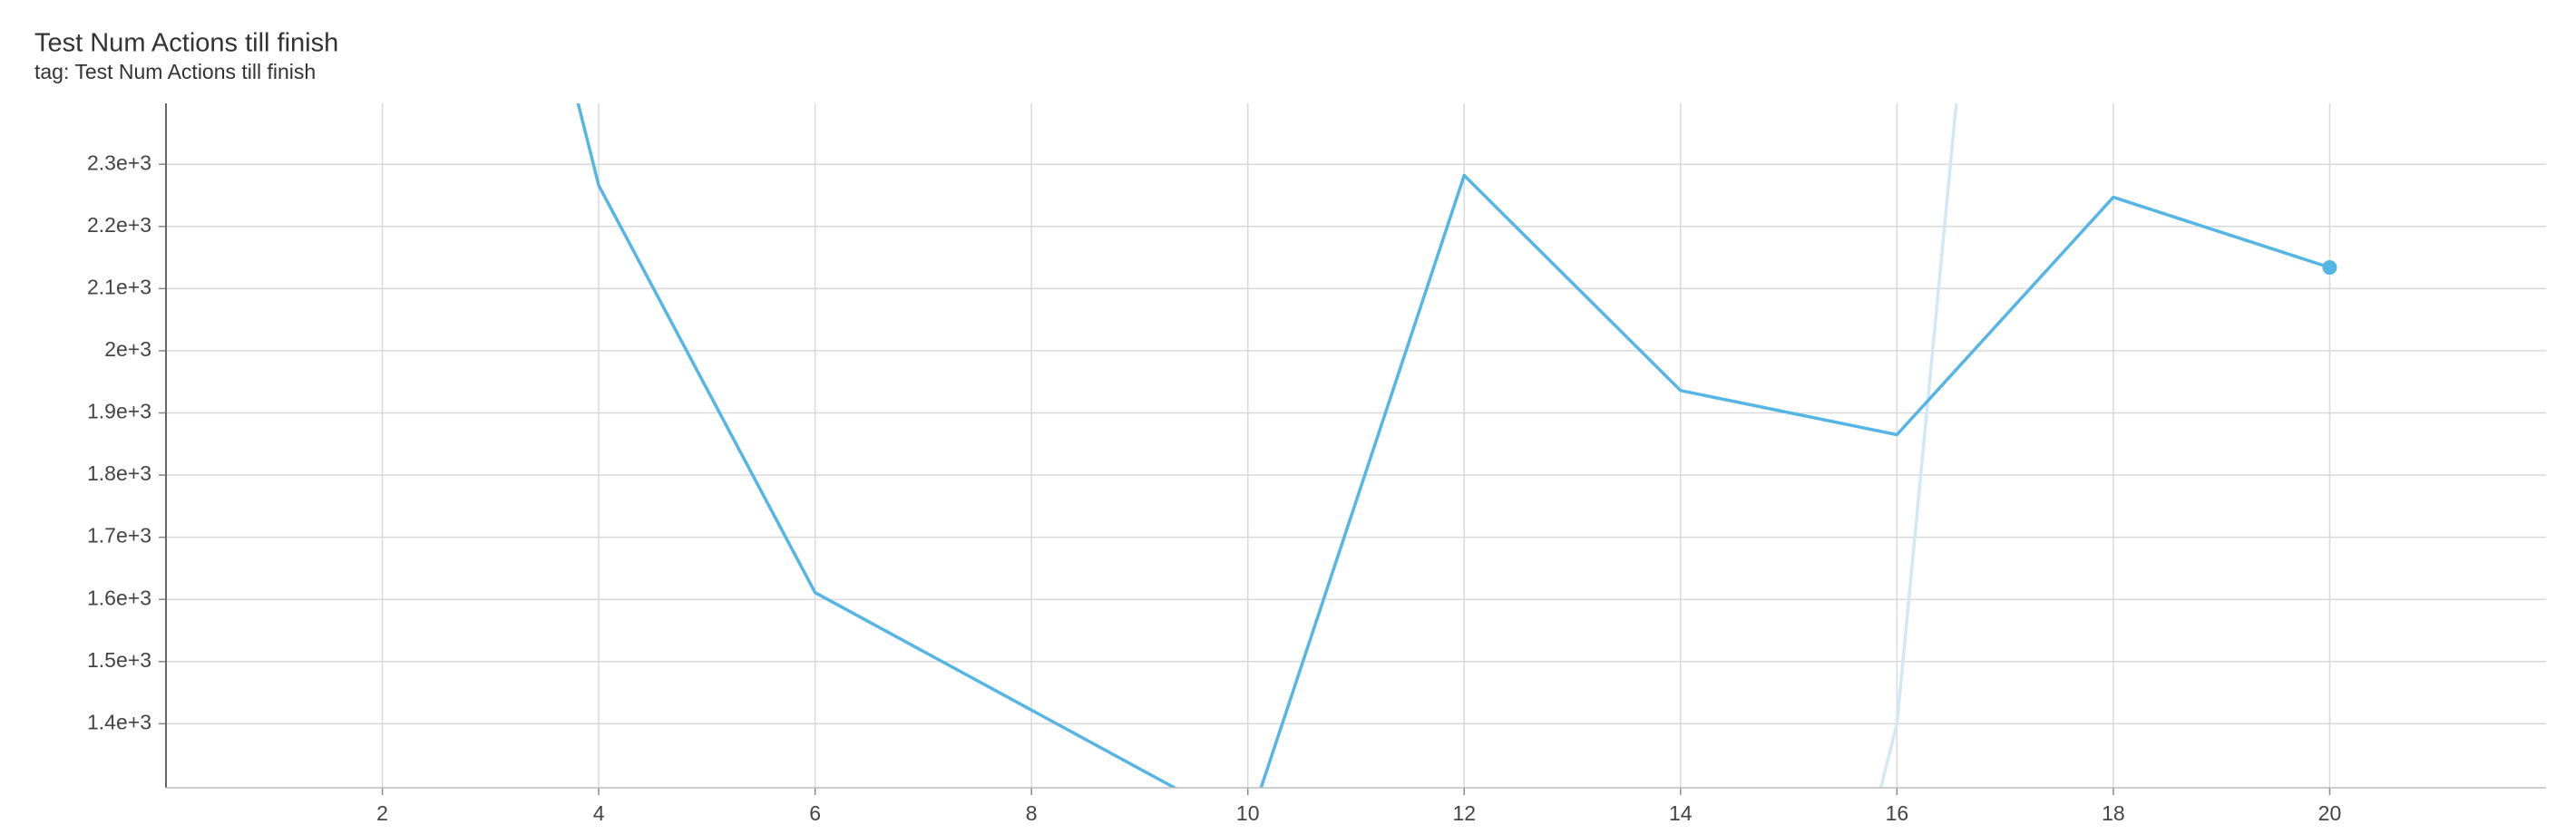 This screenshot has width=2576, height=834. Describe the element at coordinates (119, 225) in the screenshot. I see `y-tick-label: 2.2e+3` at that location.